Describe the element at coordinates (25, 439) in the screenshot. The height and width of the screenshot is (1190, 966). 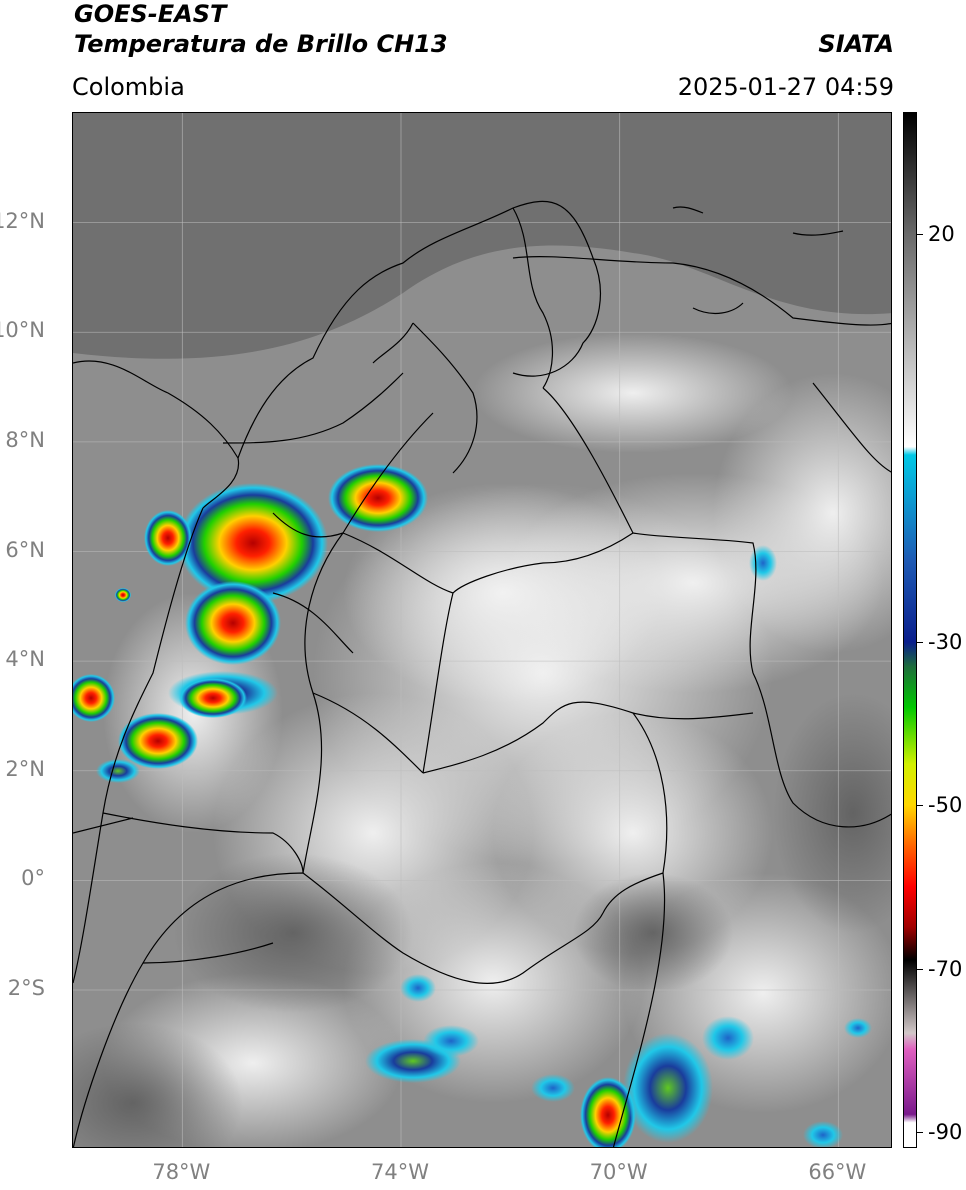
I see `lat-tick-label: 8°N` at that location.